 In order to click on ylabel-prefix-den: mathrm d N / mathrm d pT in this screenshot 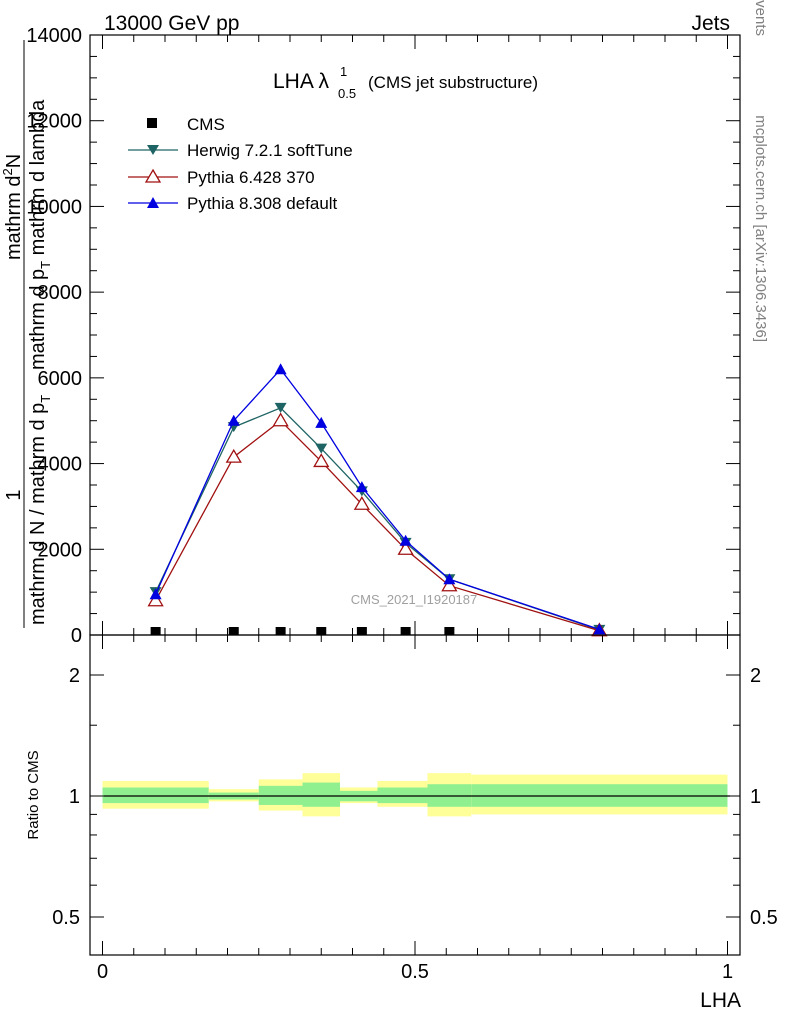, I will do `click(40, 510)`.